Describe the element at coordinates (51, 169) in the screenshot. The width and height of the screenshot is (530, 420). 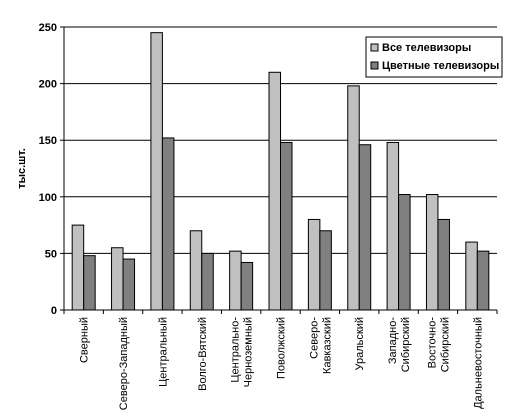
I see `y-tick-labels: 0 50 100 150 200 250` at that location.